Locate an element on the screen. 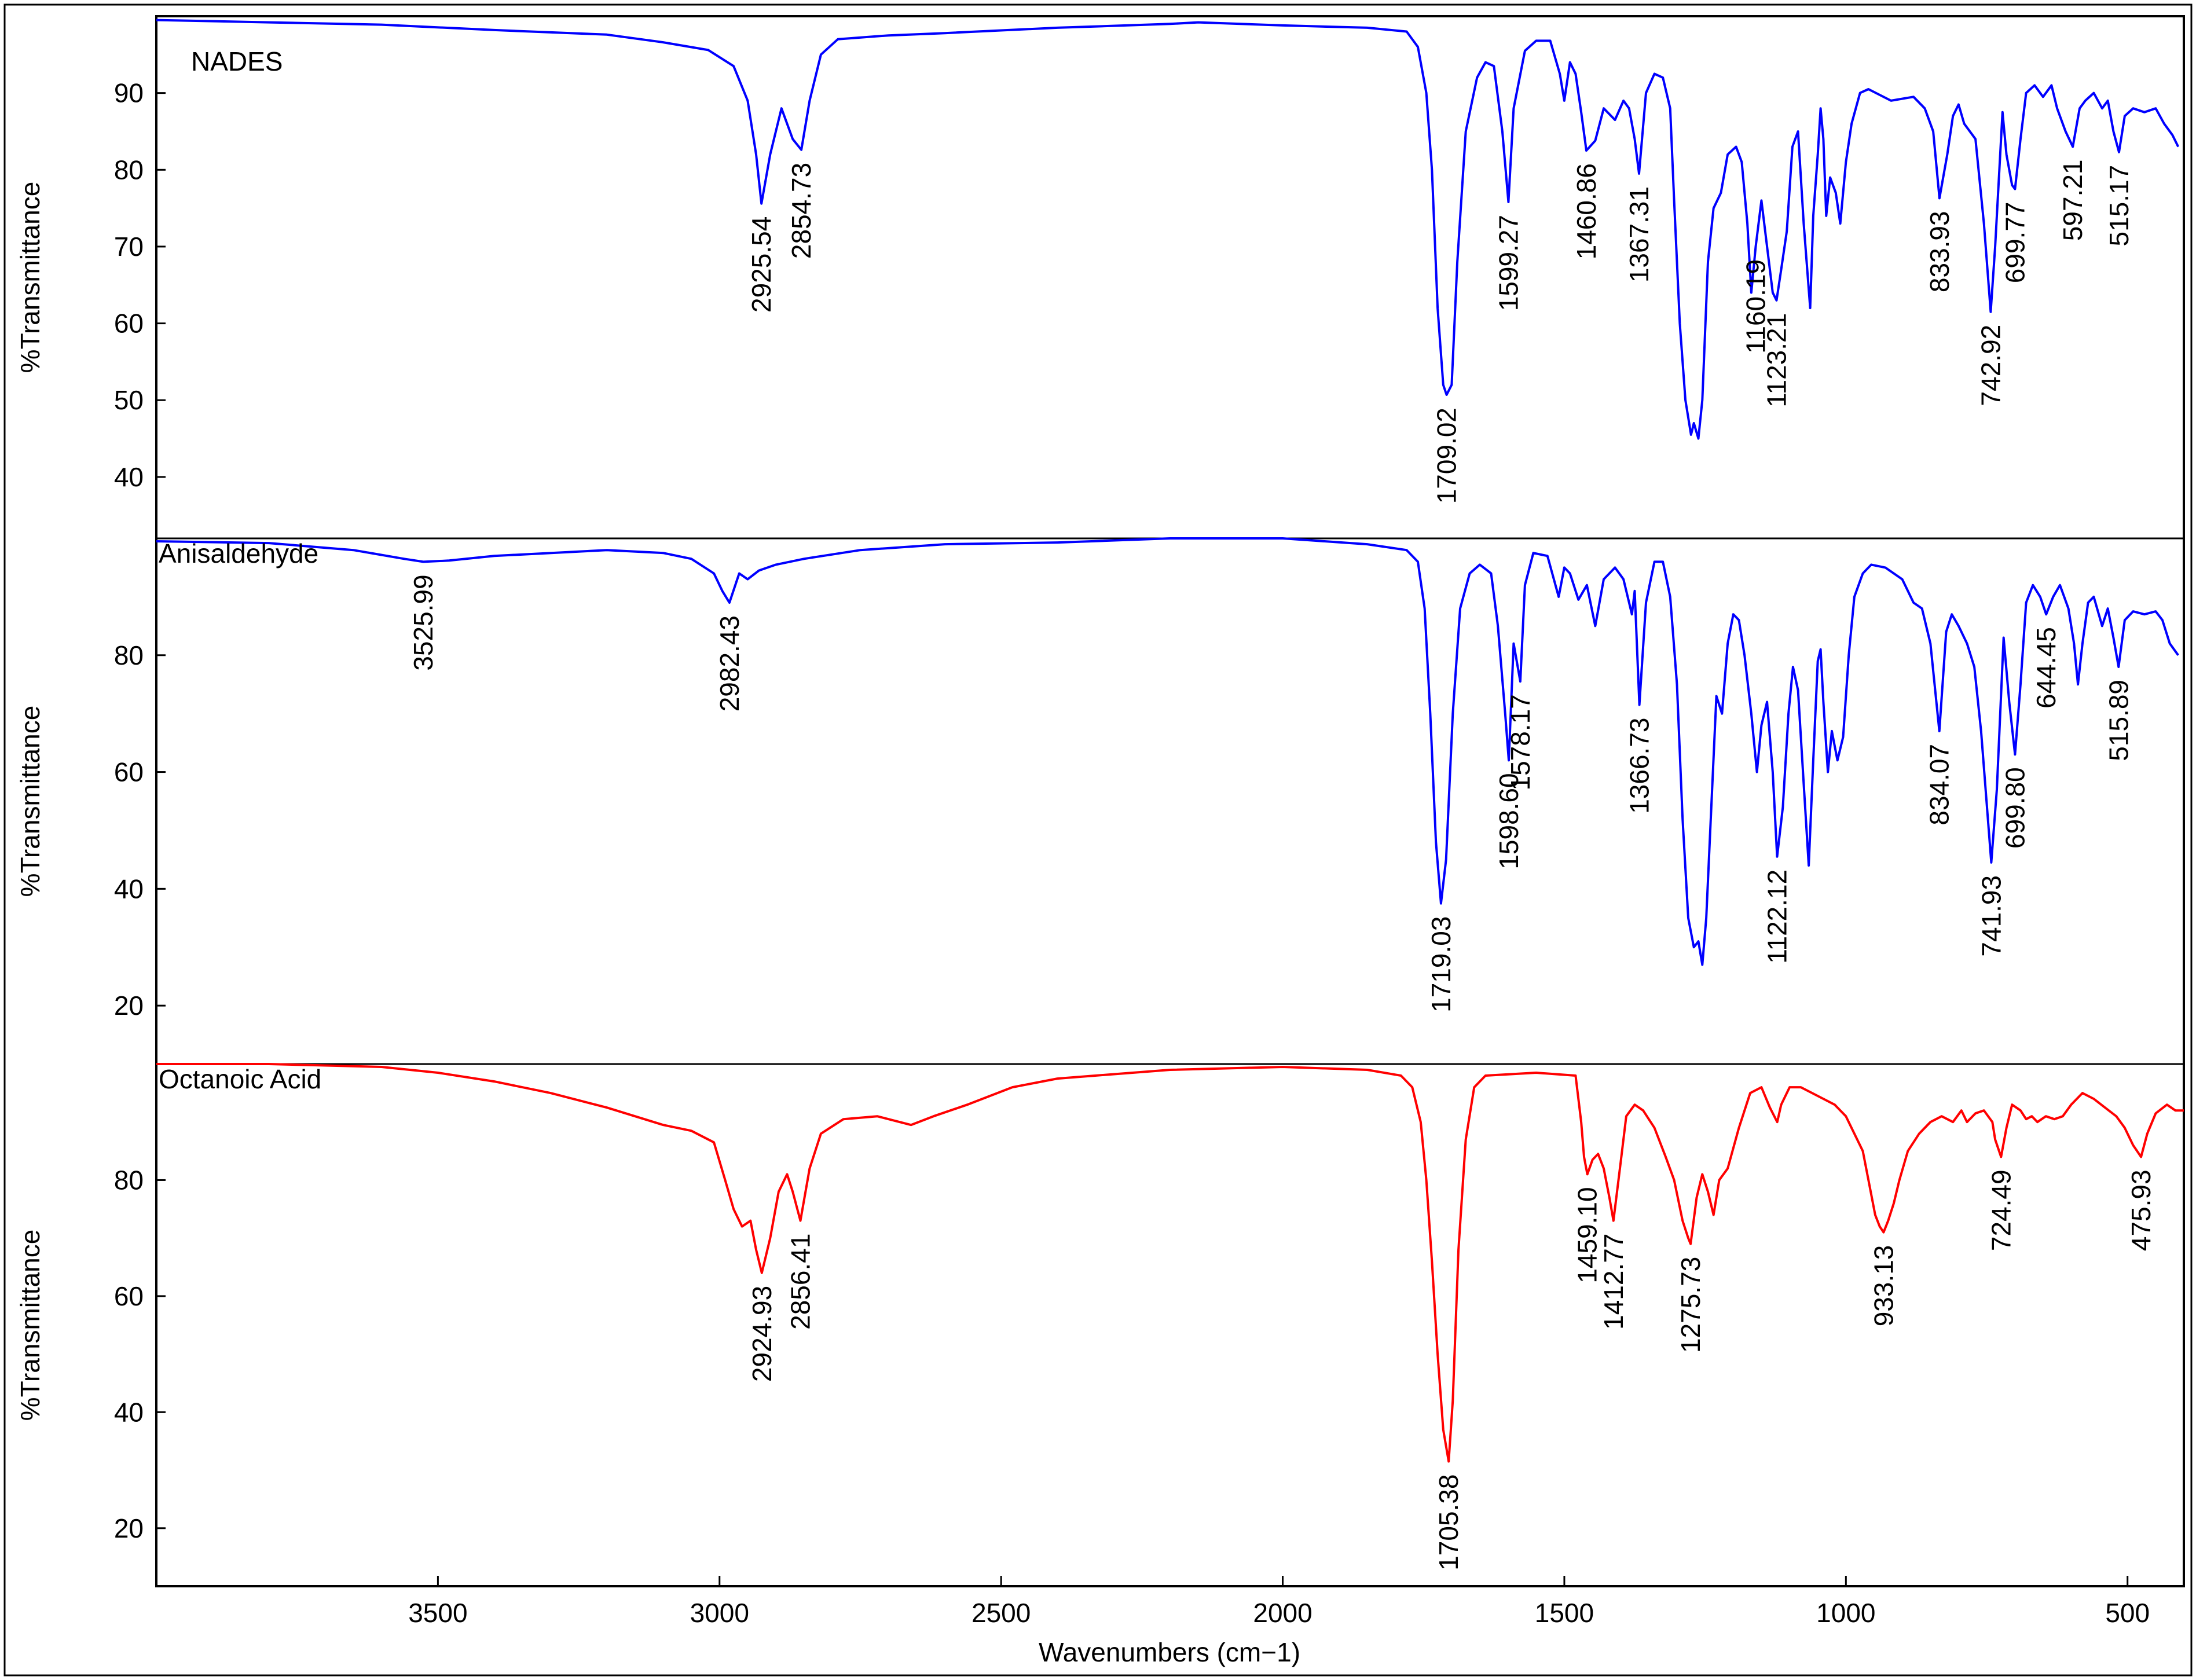 This screenshot has width=2196, height=1680. x-tick-label: 500 is located at coordinates (2127, 1613).